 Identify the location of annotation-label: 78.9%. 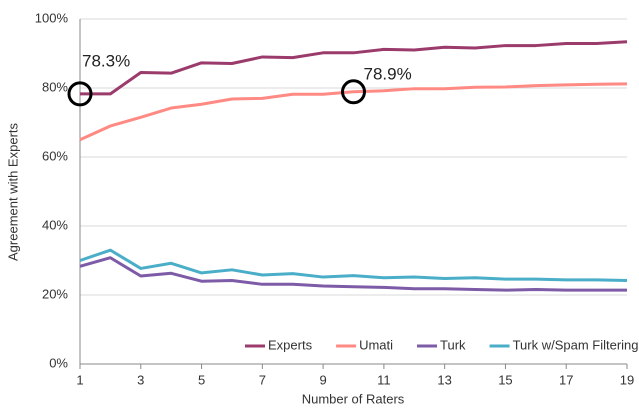
(388, 73).